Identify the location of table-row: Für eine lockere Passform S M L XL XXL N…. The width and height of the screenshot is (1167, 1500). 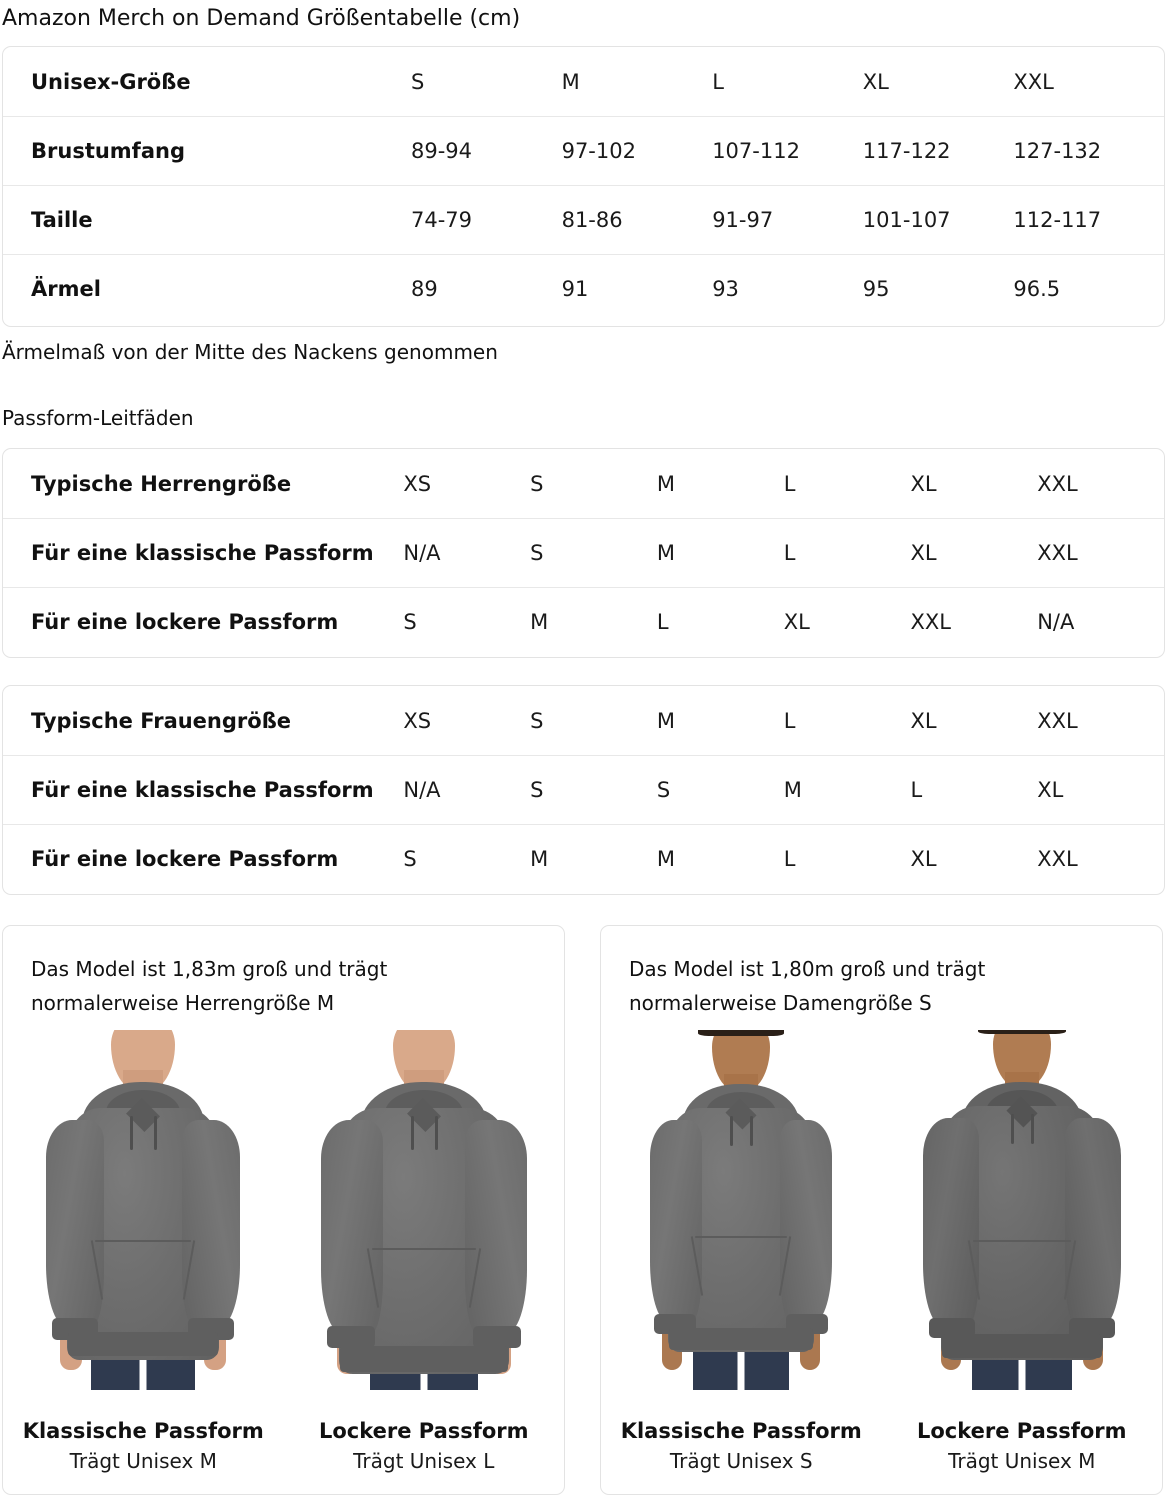
(583, 621).